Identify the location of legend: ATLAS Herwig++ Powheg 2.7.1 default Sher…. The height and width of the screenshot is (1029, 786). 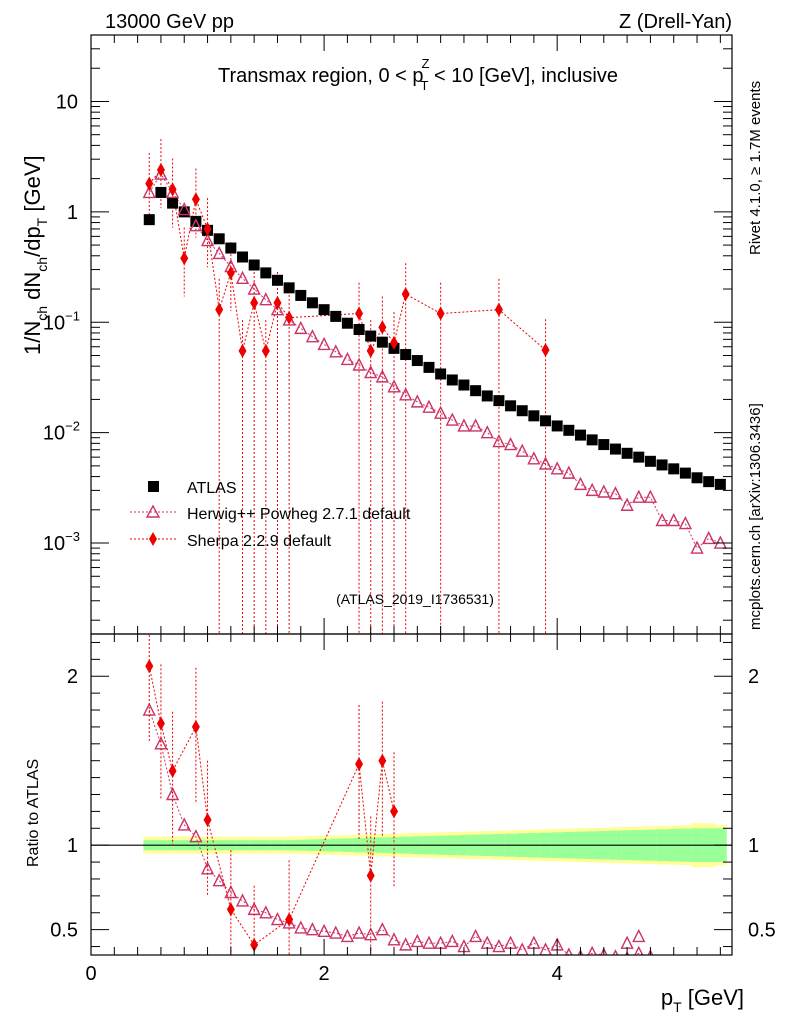
(270, 515).